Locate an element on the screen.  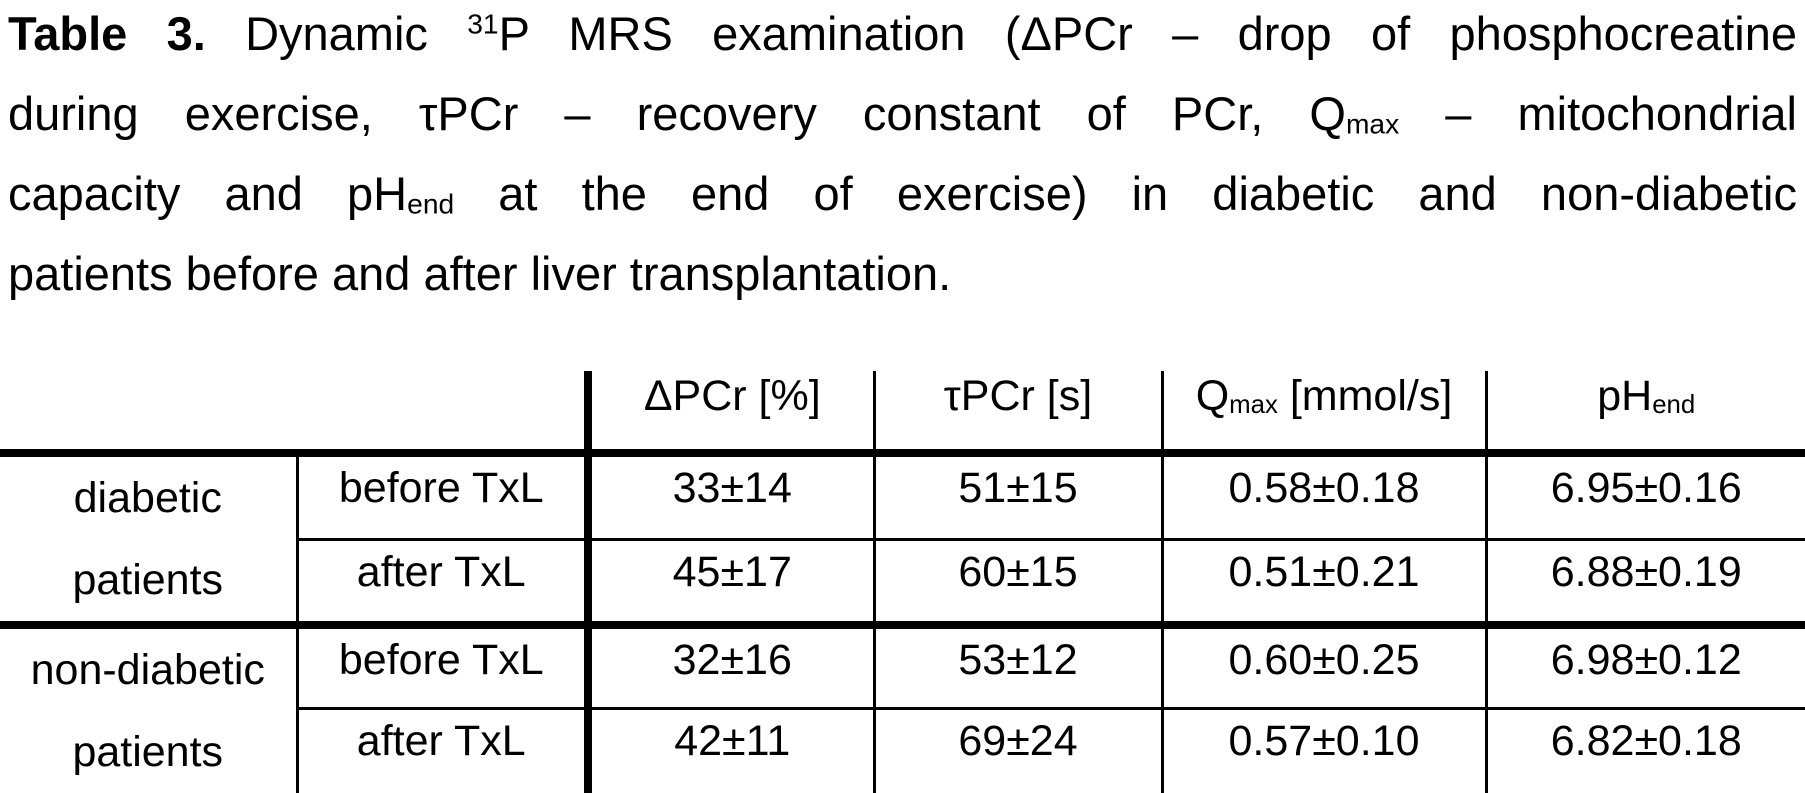
header-row: ΔPCr [%] τPCr [s] Qmax [mmol/s] pHend is located at coordinates (902, 414).